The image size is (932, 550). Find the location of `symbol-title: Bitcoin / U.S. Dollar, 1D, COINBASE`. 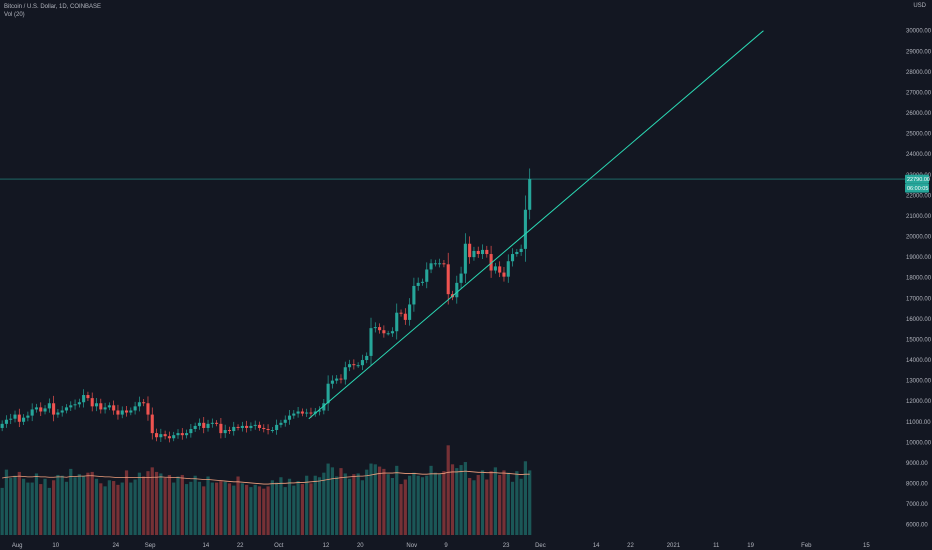

symbol-title: Bitcoin / U.S. Dollar, 1D, COINBASE is located at coordinates (53, 7).